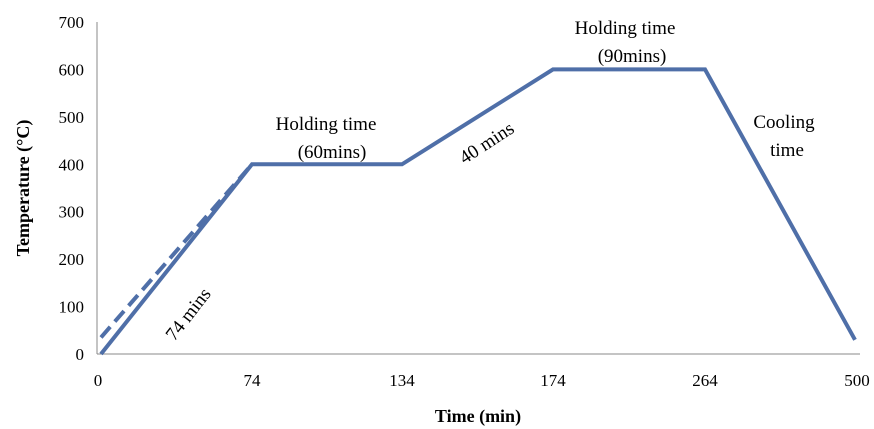 The width and height of the screenshot is (874, 429). What do you see at coordinates (72, 117) in the screenshot?
I see `y-tick-label: 500` at bounding box center [72, 117].